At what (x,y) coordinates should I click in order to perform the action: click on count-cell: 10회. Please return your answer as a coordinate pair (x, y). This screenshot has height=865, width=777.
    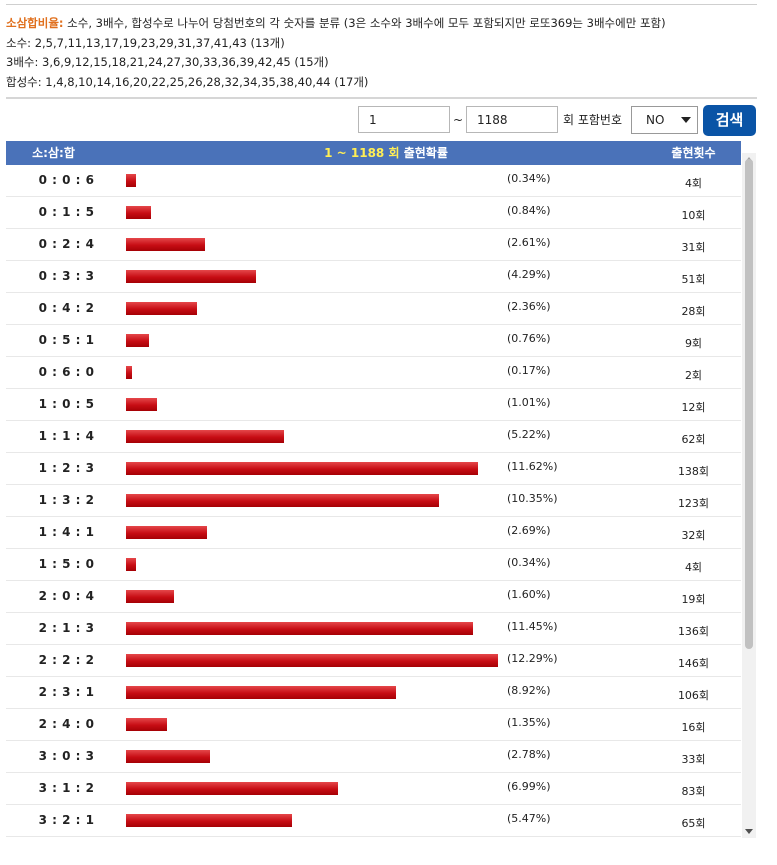
    Looking at the image, I should click on (693, 215).